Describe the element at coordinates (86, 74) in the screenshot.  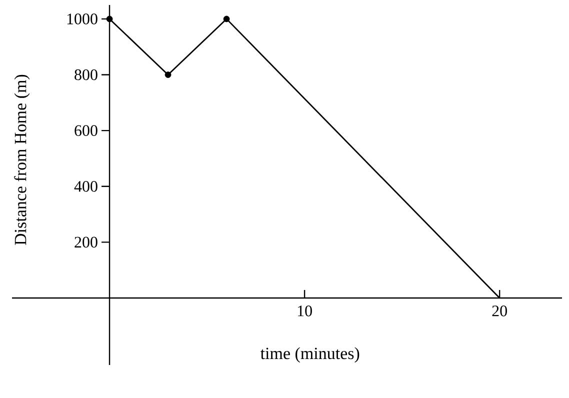
I see `y-tick-label: 800` at that location.